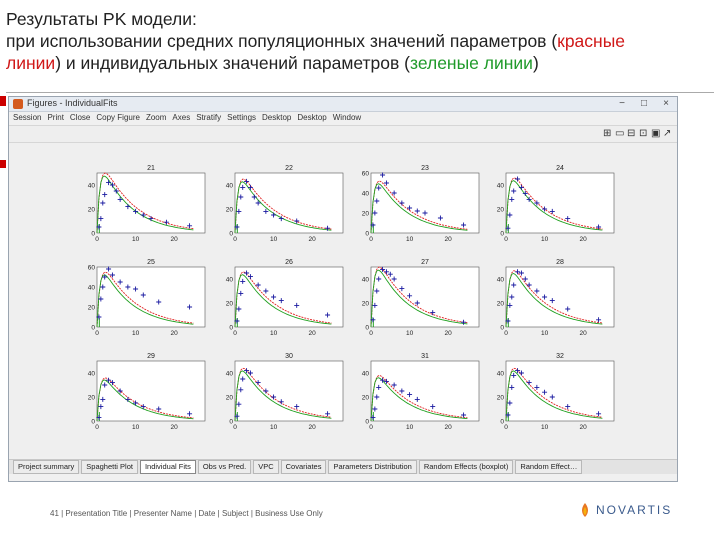  I want to click on menu-close: Close, so click(80, 117).